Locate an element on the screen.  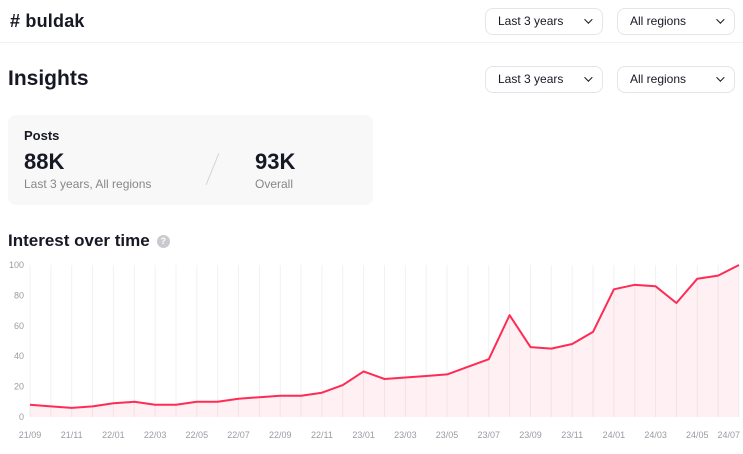
svg-text: 21/09 is located at coordinates (30, 435).